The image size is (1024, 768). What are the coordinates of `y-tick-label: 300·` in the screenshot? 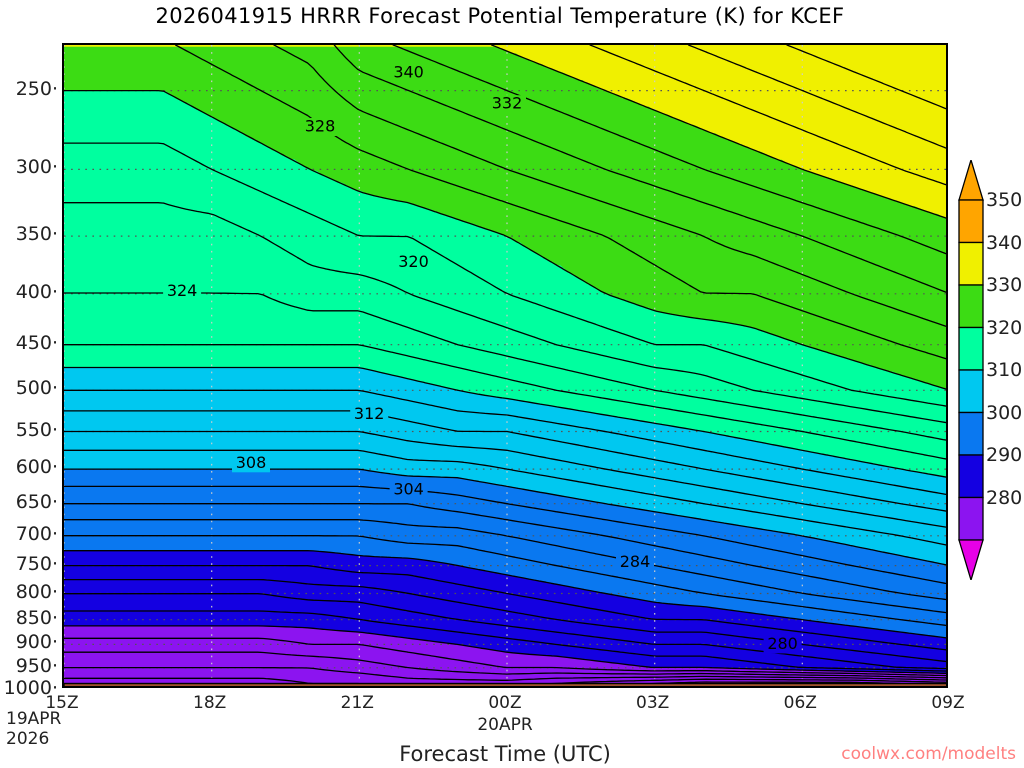 It's located at (36, 167).